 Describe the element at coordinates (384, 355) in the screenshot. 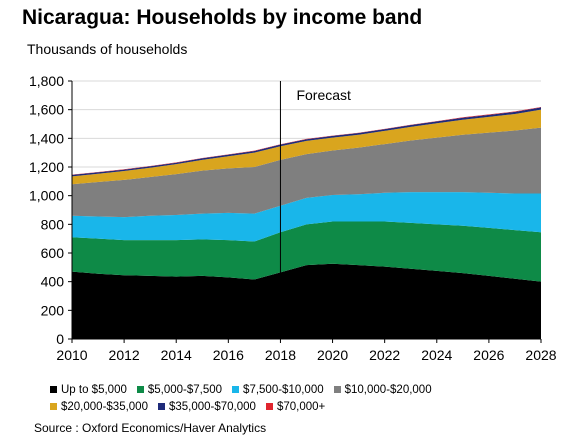

I see `x-tick-label-2022: 2022` at that location.